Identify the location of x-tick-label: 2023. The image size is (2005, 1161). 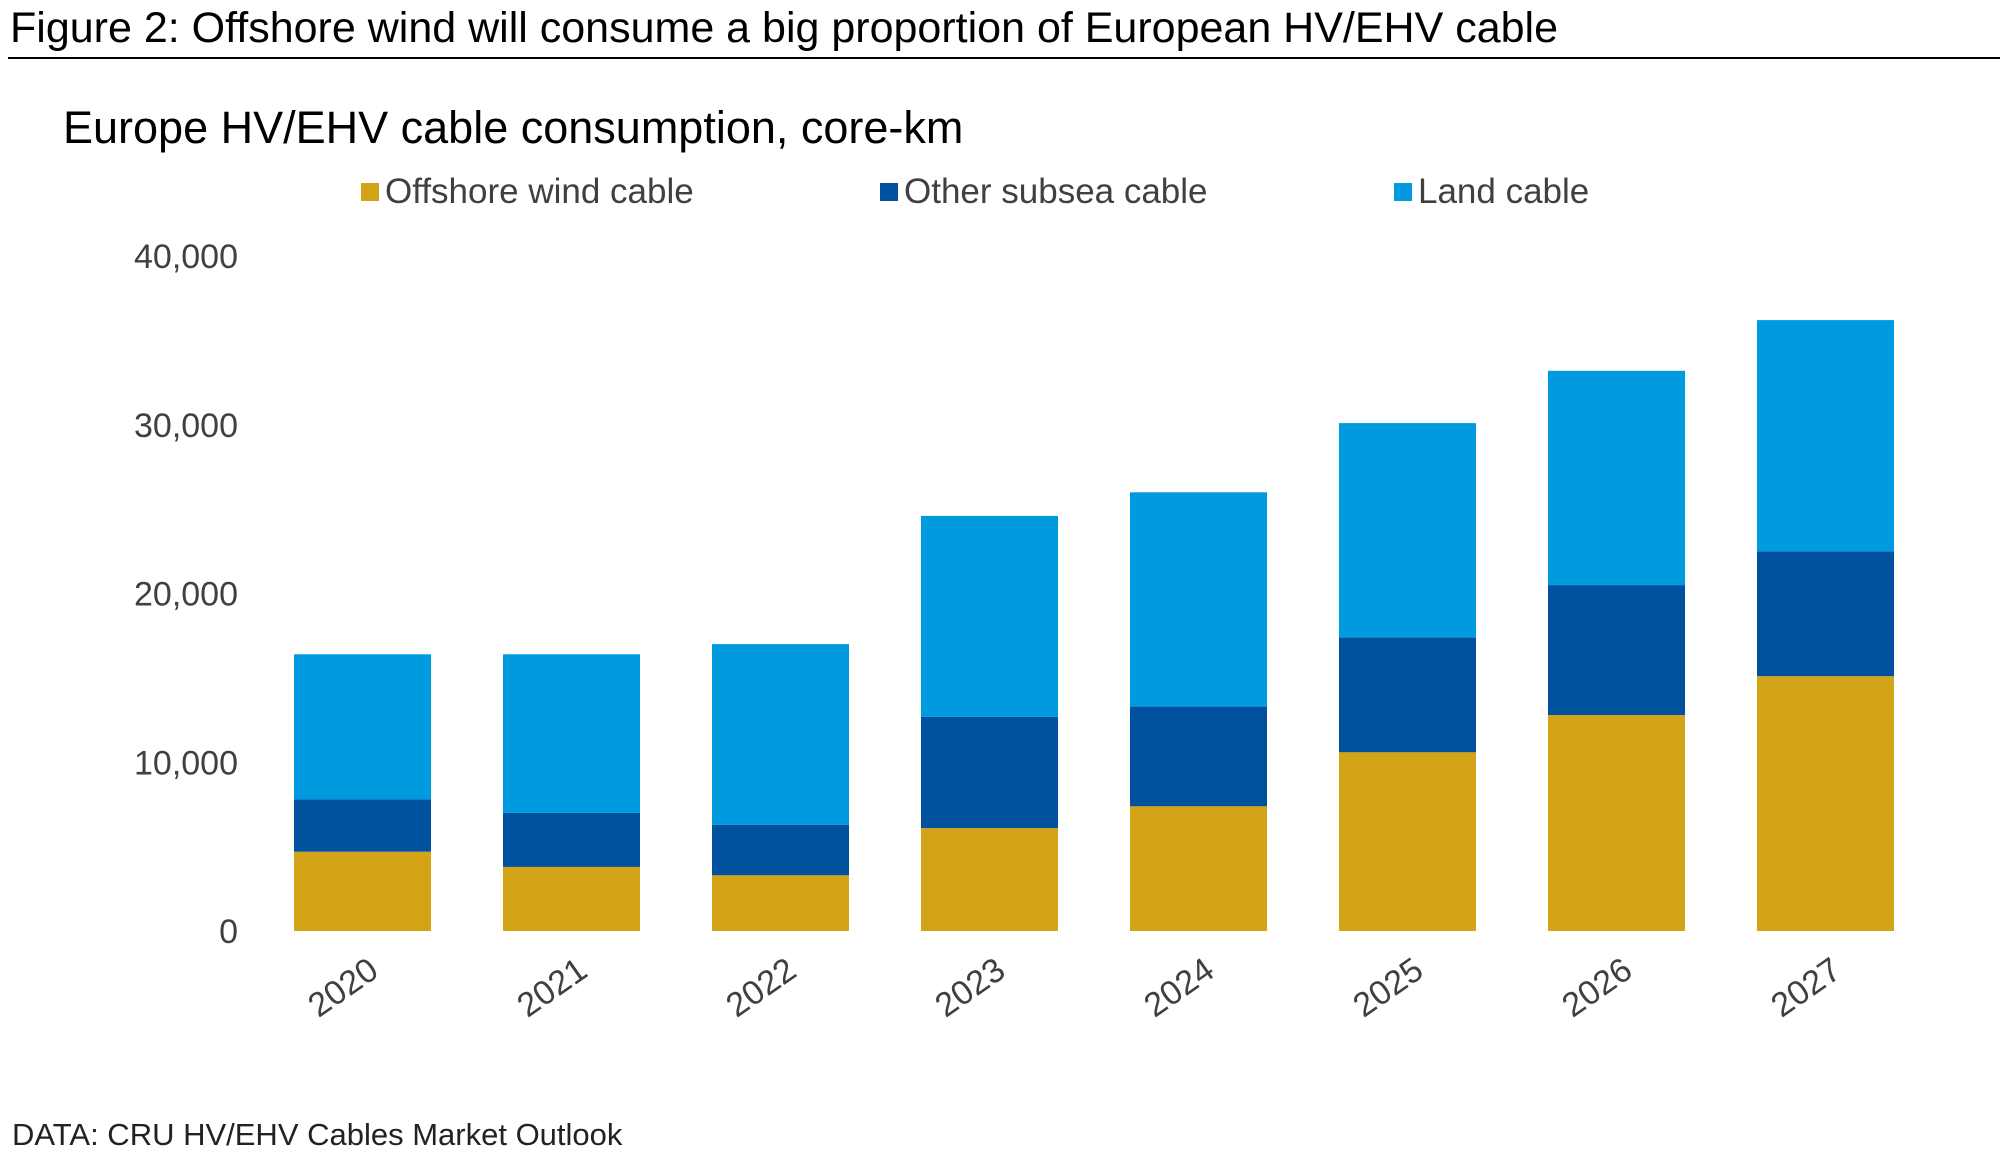
(970, 987).